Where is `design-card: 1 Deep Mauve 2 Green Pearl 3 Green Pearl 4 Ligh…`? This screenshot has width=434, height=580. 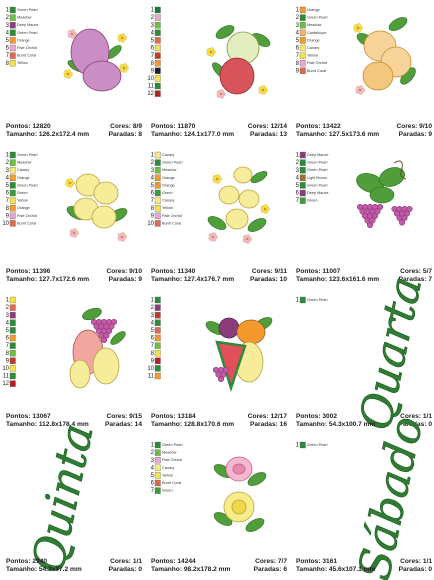 design-card: 1 Deep Mauve 2 Green Pearl 3 Green Pearl 4 Ligh… is located at coordinates (364, 217).